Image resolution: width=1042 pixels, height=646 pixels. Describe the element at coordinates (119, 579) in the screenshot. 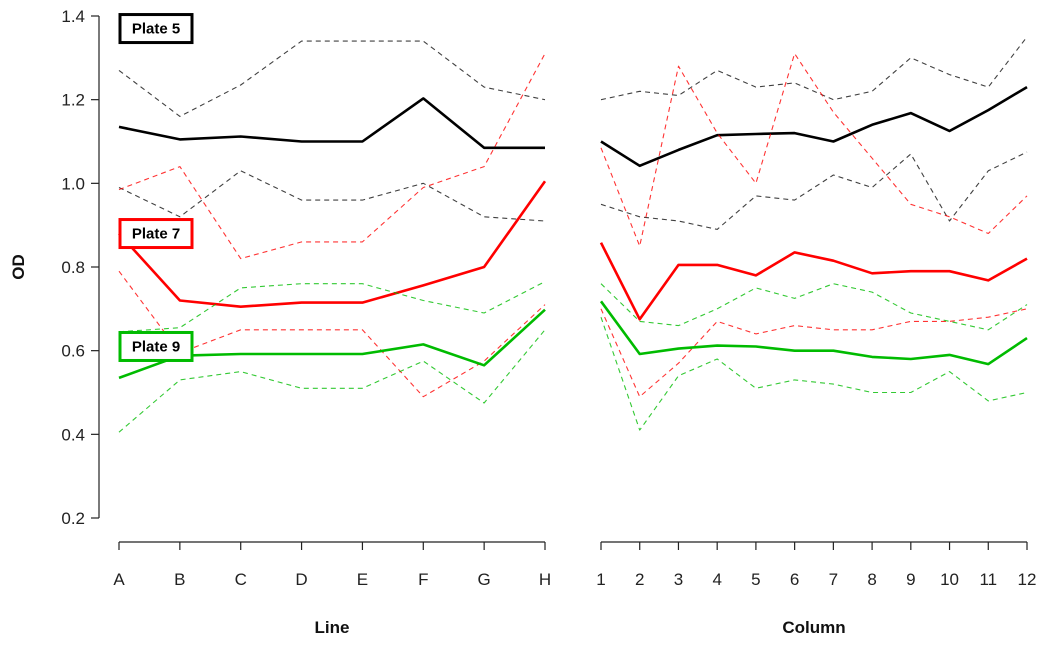

I see `x-tick-label: A` at that location.